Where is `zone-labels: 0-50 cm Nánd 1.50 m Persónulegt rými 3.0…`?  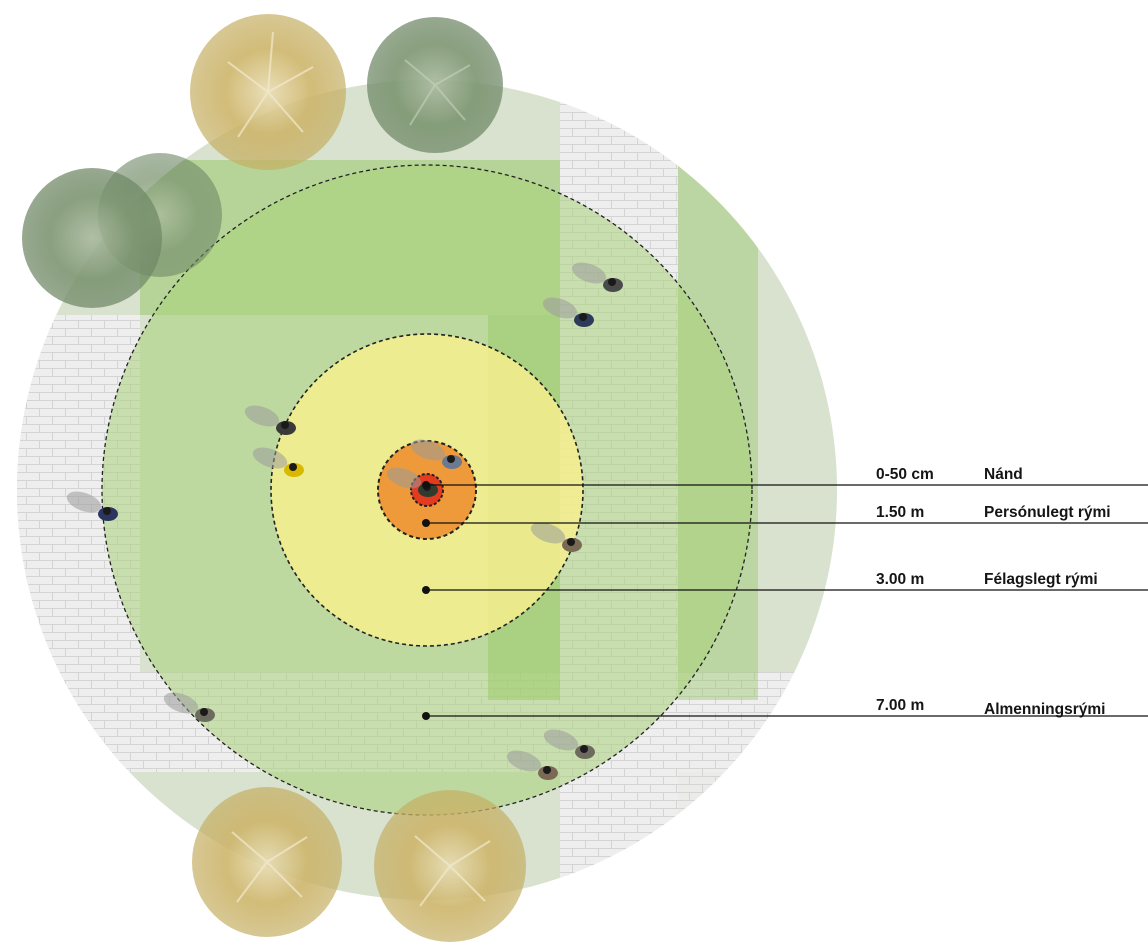 zone-labels: 0-50 cm Nánd 1.50 m Persónulegt rými 3.0… is located at coordinates (993, 592).